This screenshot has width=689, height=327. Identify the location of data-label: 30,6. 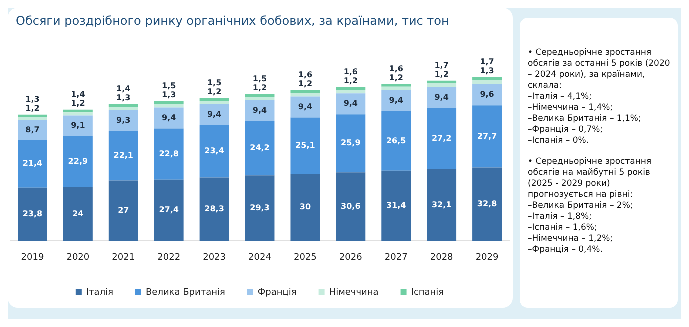
(351, 207).